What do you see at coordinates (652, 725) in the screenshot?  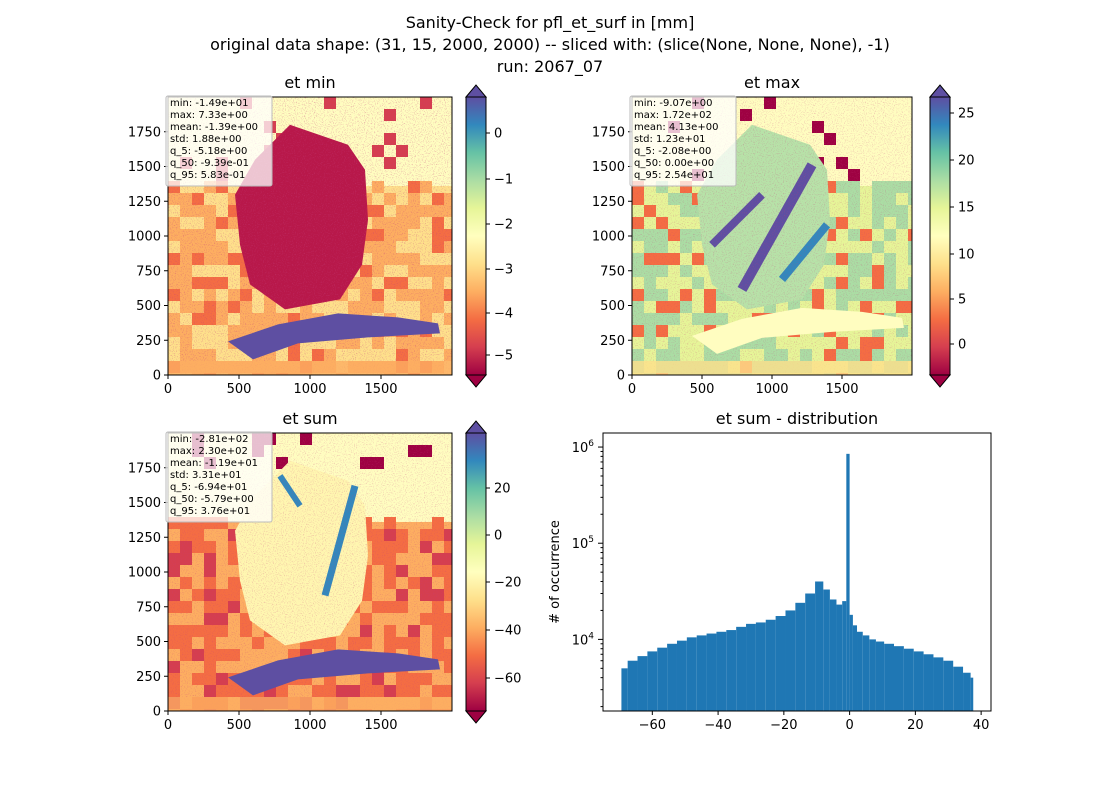 I see `x-tick-label: −60` at bounding box center [652, 725].